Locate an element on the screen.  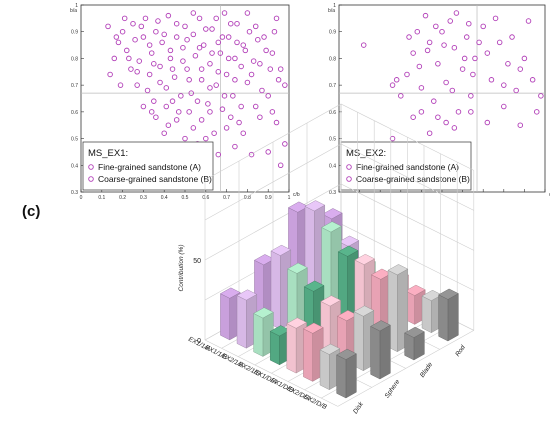
x-axis-label: c/b is located at coordinates (296, 195).